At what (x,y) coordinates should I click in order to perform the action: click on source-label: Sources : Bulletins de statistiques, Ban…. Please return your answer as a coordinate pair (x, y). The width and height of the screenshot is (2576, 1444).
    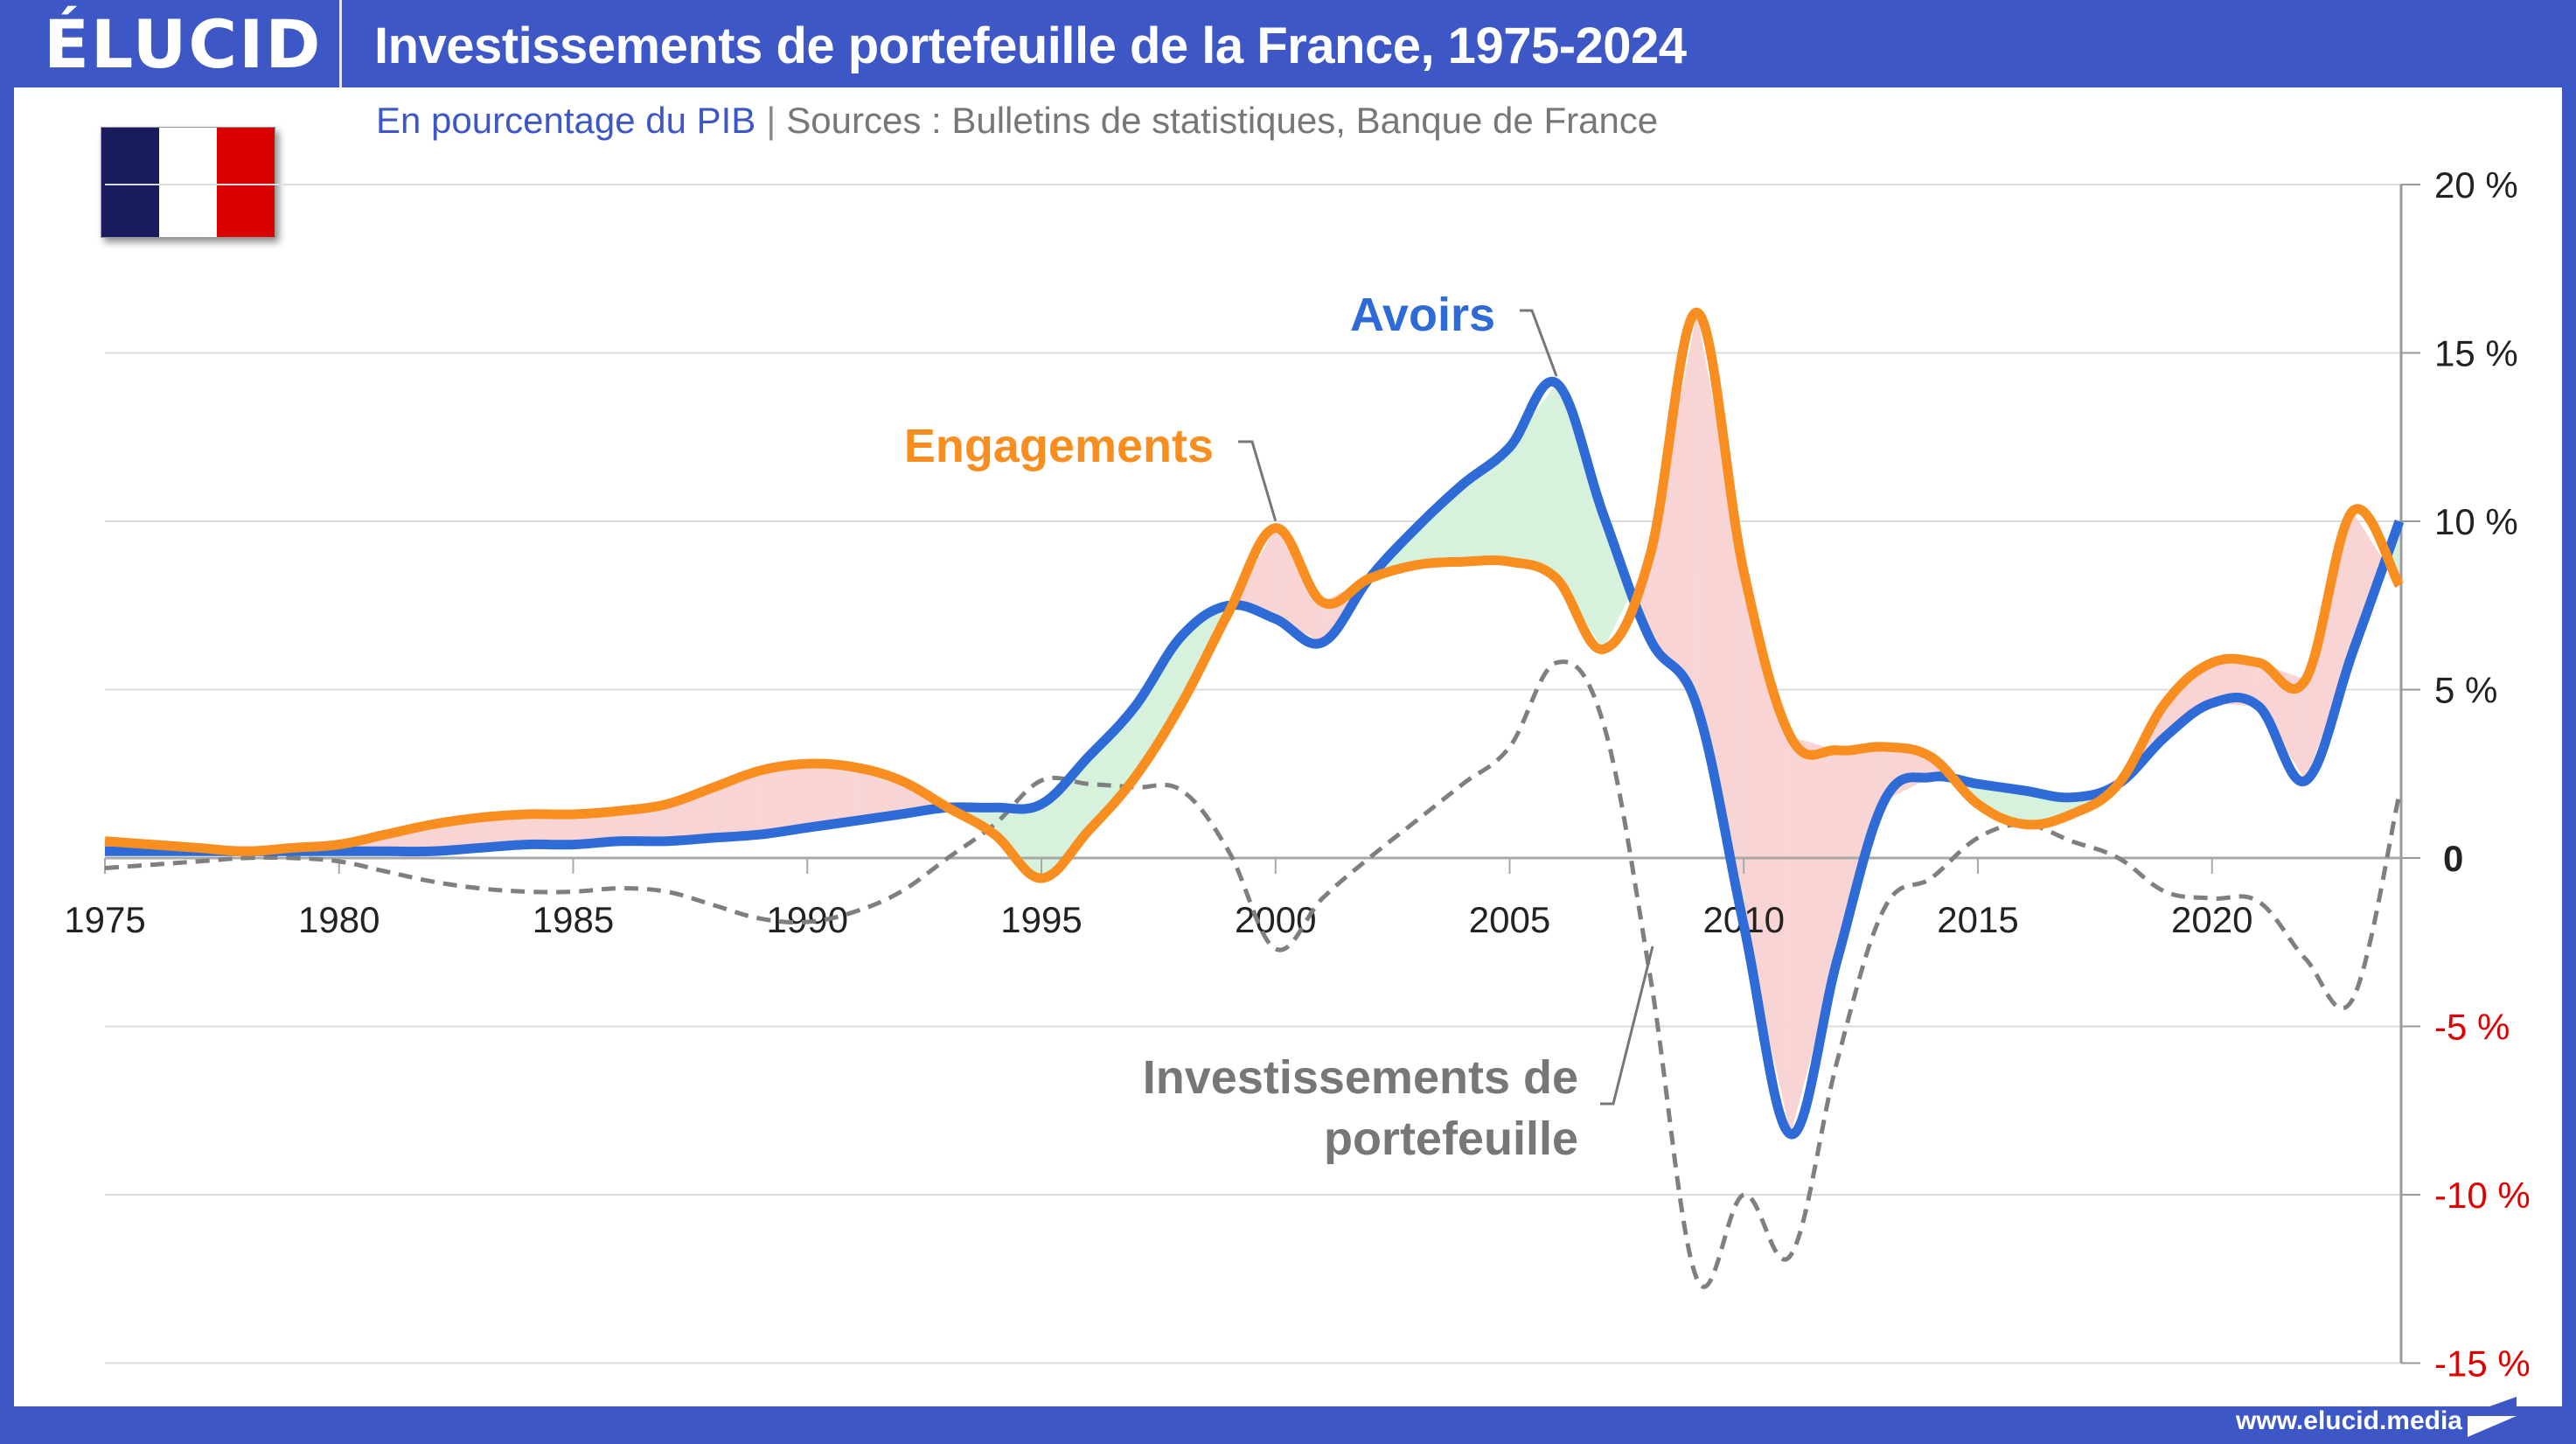
    Looking at the image, I should click on (1222, 121).